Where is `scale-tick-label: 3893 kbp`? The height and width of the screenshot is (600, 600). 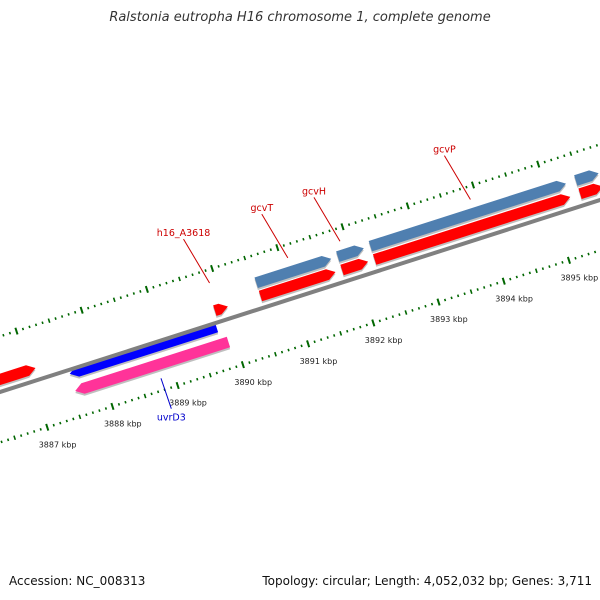 scale-tick-label: 3893 kbp is located at coordinates (449, 319).